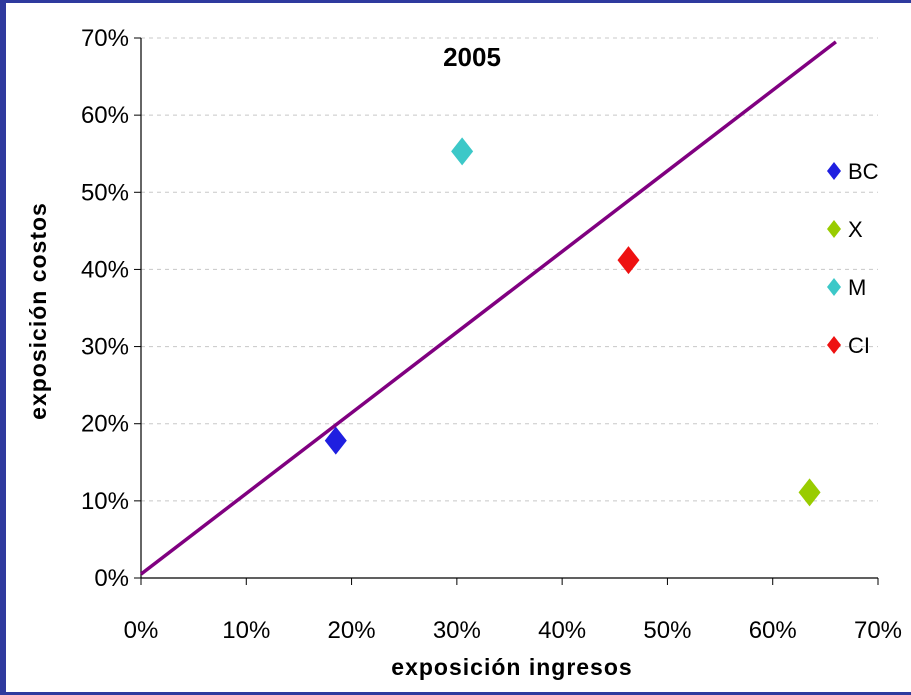  I want to click on data-point-x, so click(809, 492).